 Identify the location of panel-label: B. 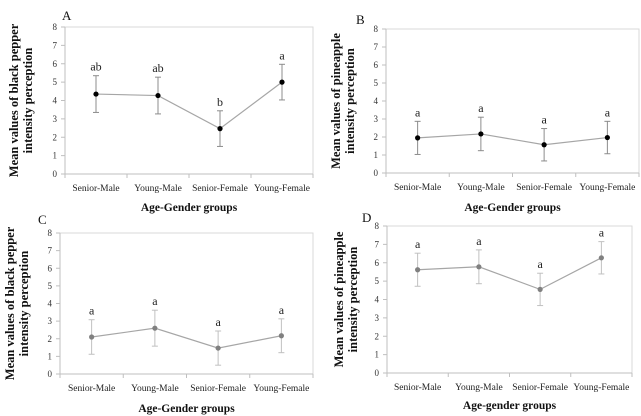
(360, 19).